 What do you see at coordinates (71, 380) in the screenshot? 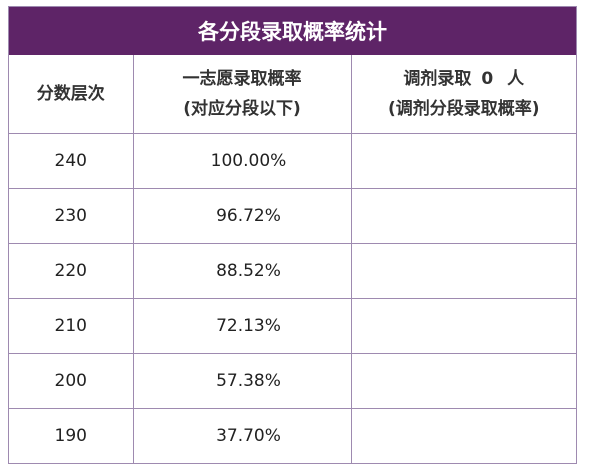
I see `row-score: 200` at bounding box center [71, 380].